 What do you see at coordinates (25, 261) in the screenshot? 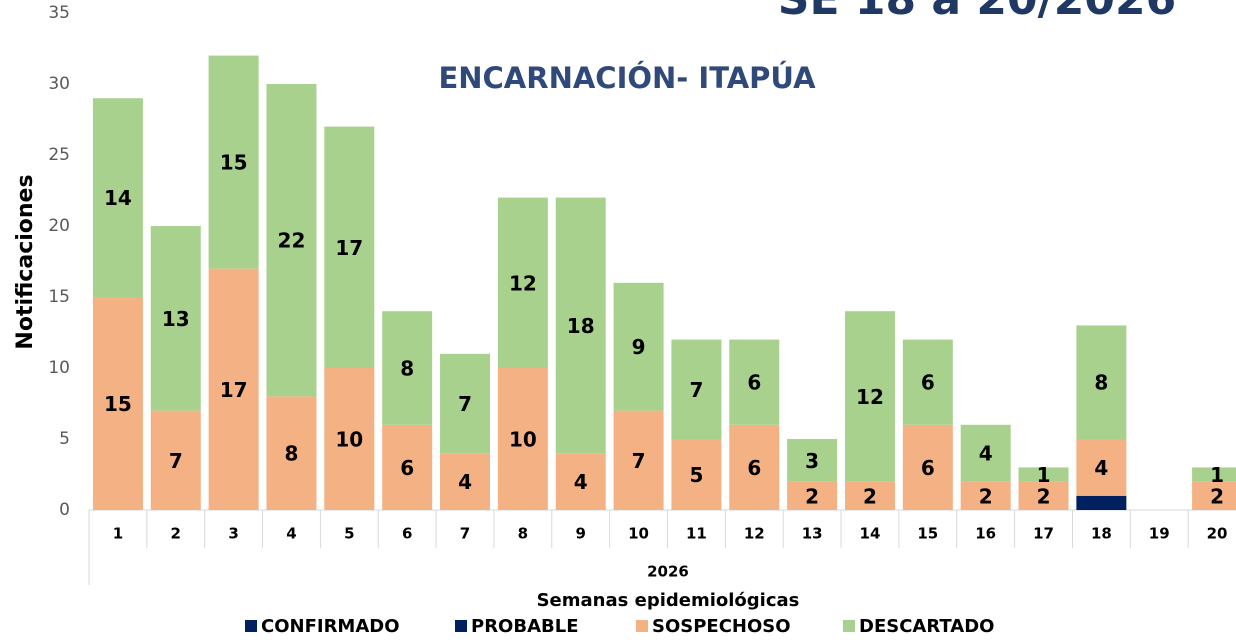
I see `y-axis-label: Notificaciones` at bounding box center [25, 261].